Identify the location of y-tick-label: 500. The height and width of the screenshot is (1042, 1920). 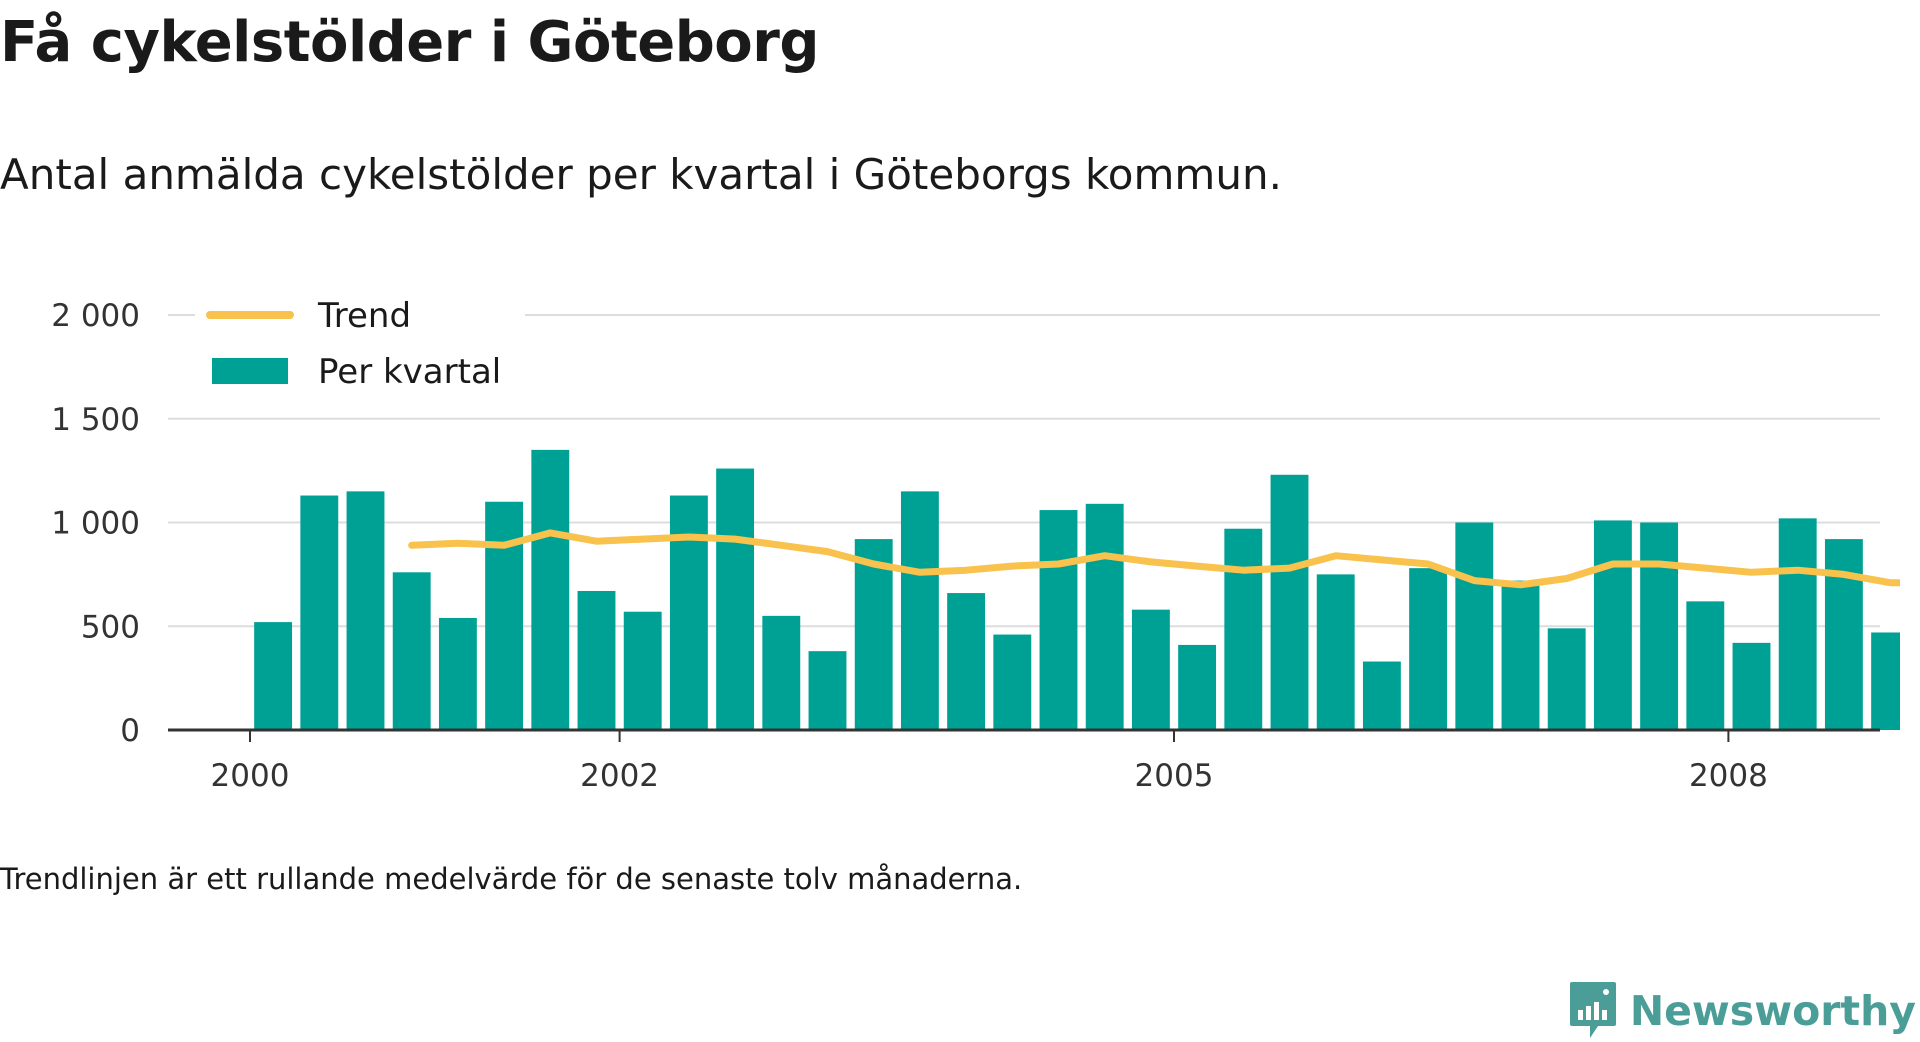
(110, 627).